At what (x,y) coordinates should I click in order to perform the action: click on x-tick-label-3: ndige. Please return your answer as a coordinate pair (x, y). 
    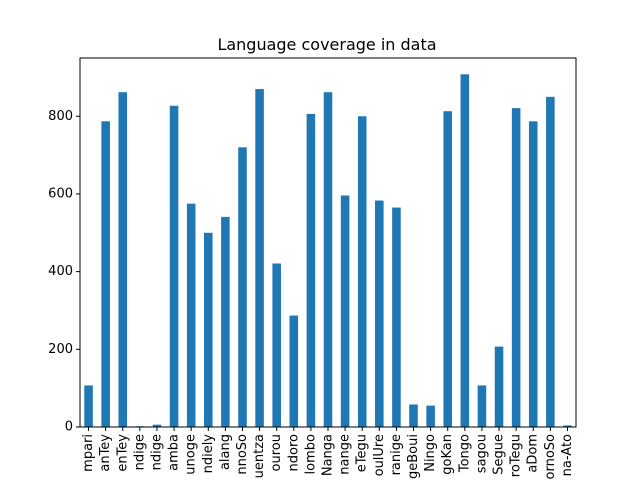
    Looking at the image, I should click on (139, 452).